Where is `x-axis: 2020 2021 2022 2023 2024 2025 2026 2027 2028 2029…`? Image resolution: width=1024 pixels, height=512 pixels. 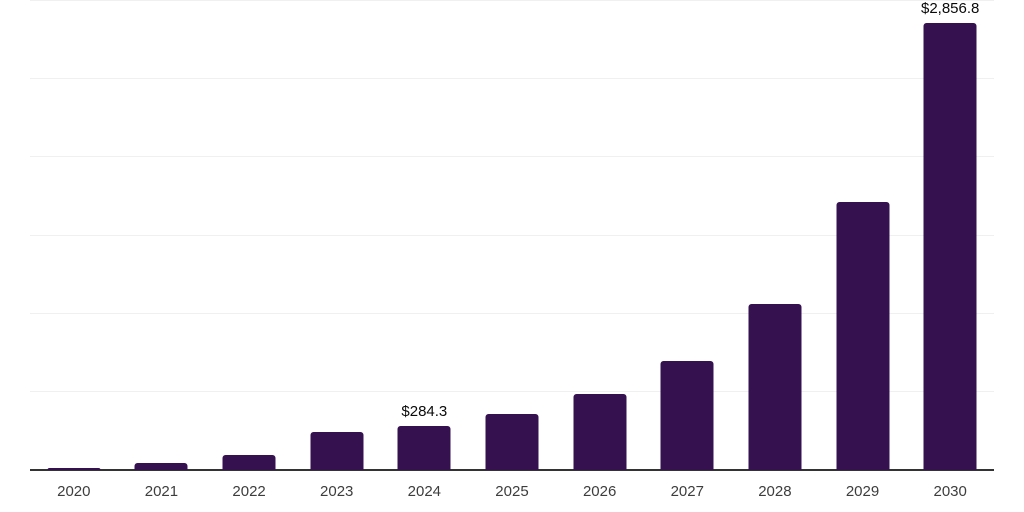
x-axis: 2020 2021 2022 2023 2024 2025 2026 2027 2028 2029… is located at coordinates (512, 491).